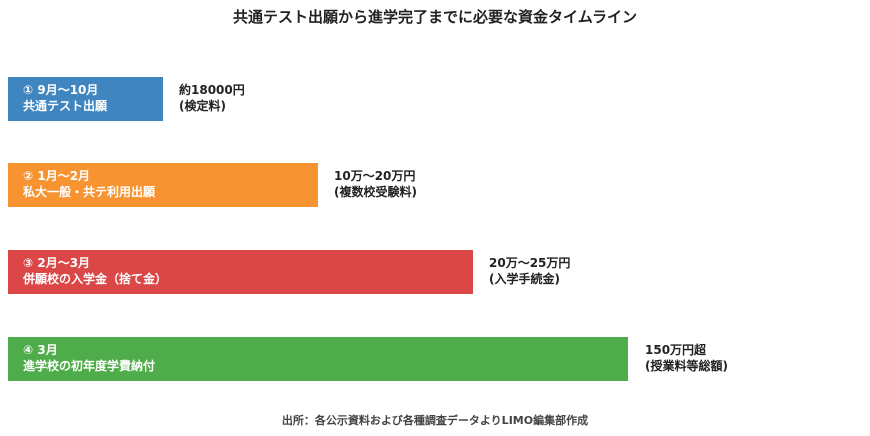 The image size is (870, 436). What do you see at coordinates (686, 358) in the screenshot?
I see `step-4-amount: 150万円超 (授業料等総額)` at bounding box center [686, 358].